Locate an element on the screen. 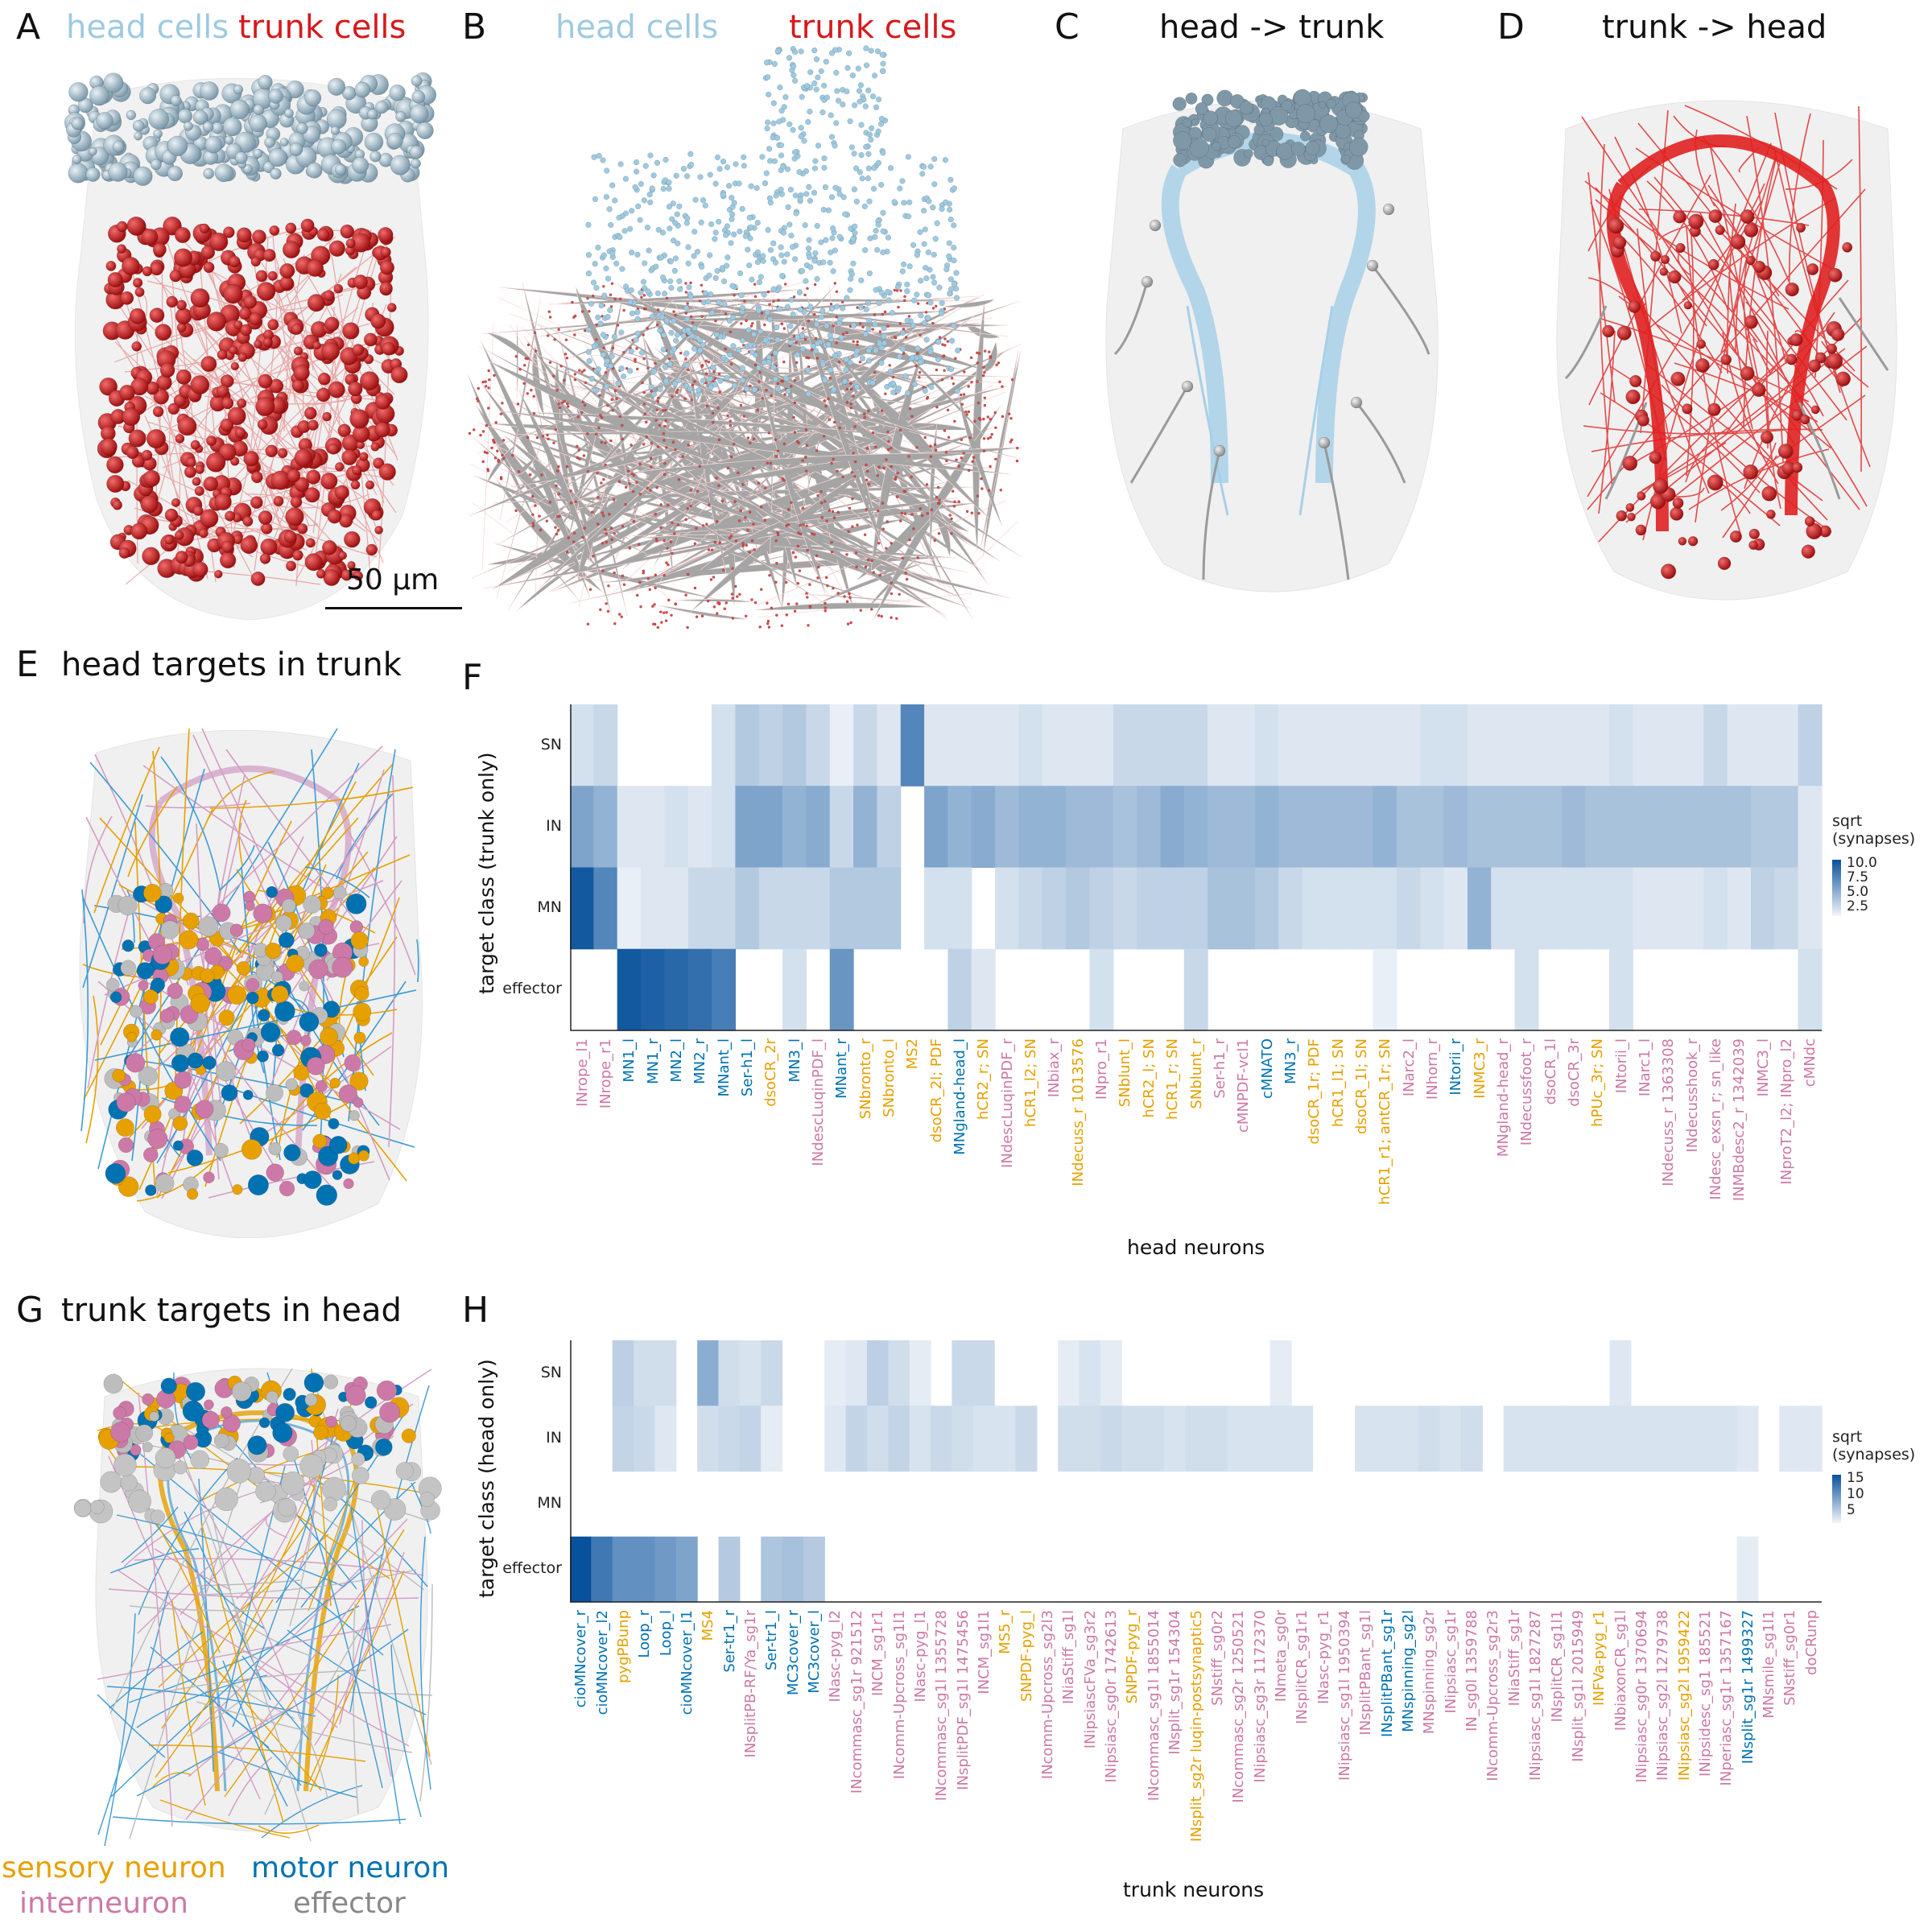  x-tick-label: INipsiasc_sg1r is located at coordinates (1450, 1662).